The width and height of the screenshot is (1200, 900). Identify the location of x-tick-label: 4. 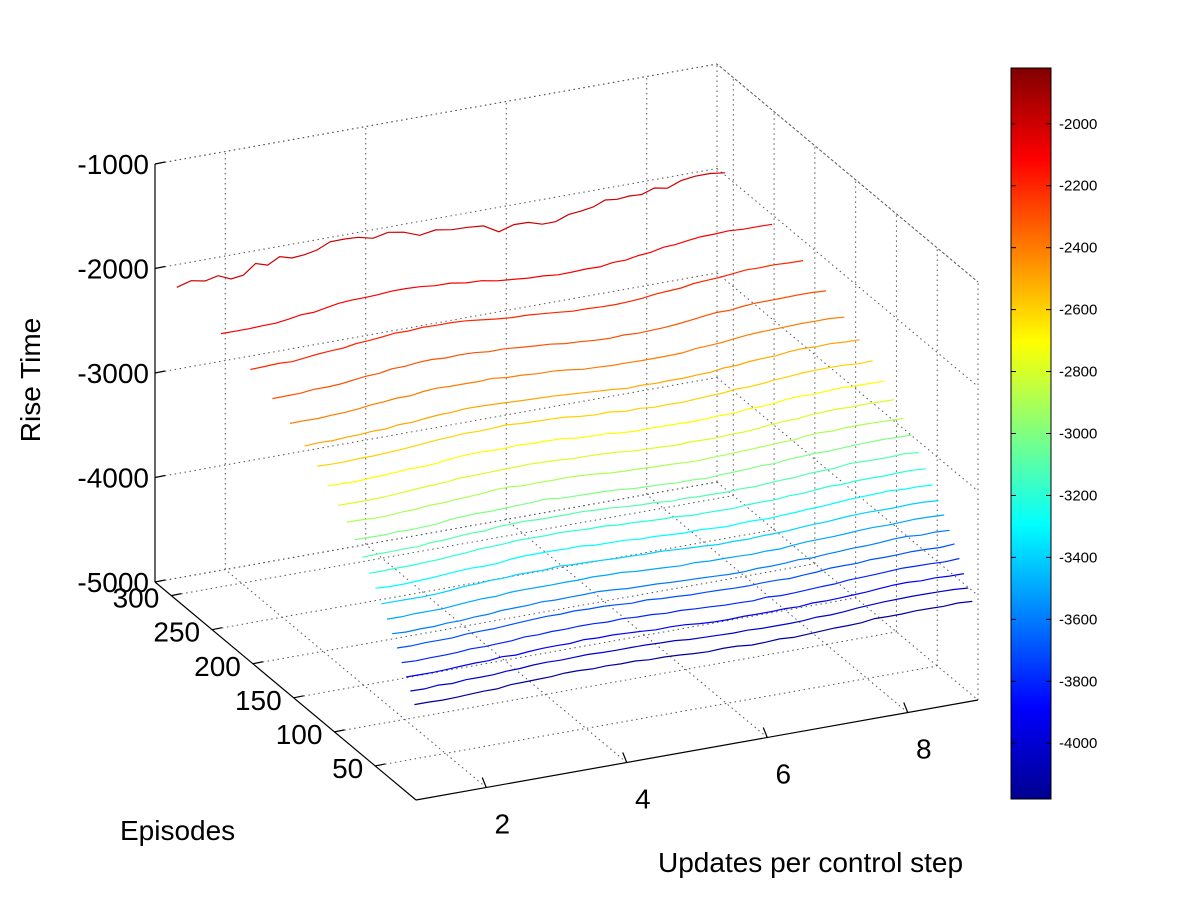
(643, 799).